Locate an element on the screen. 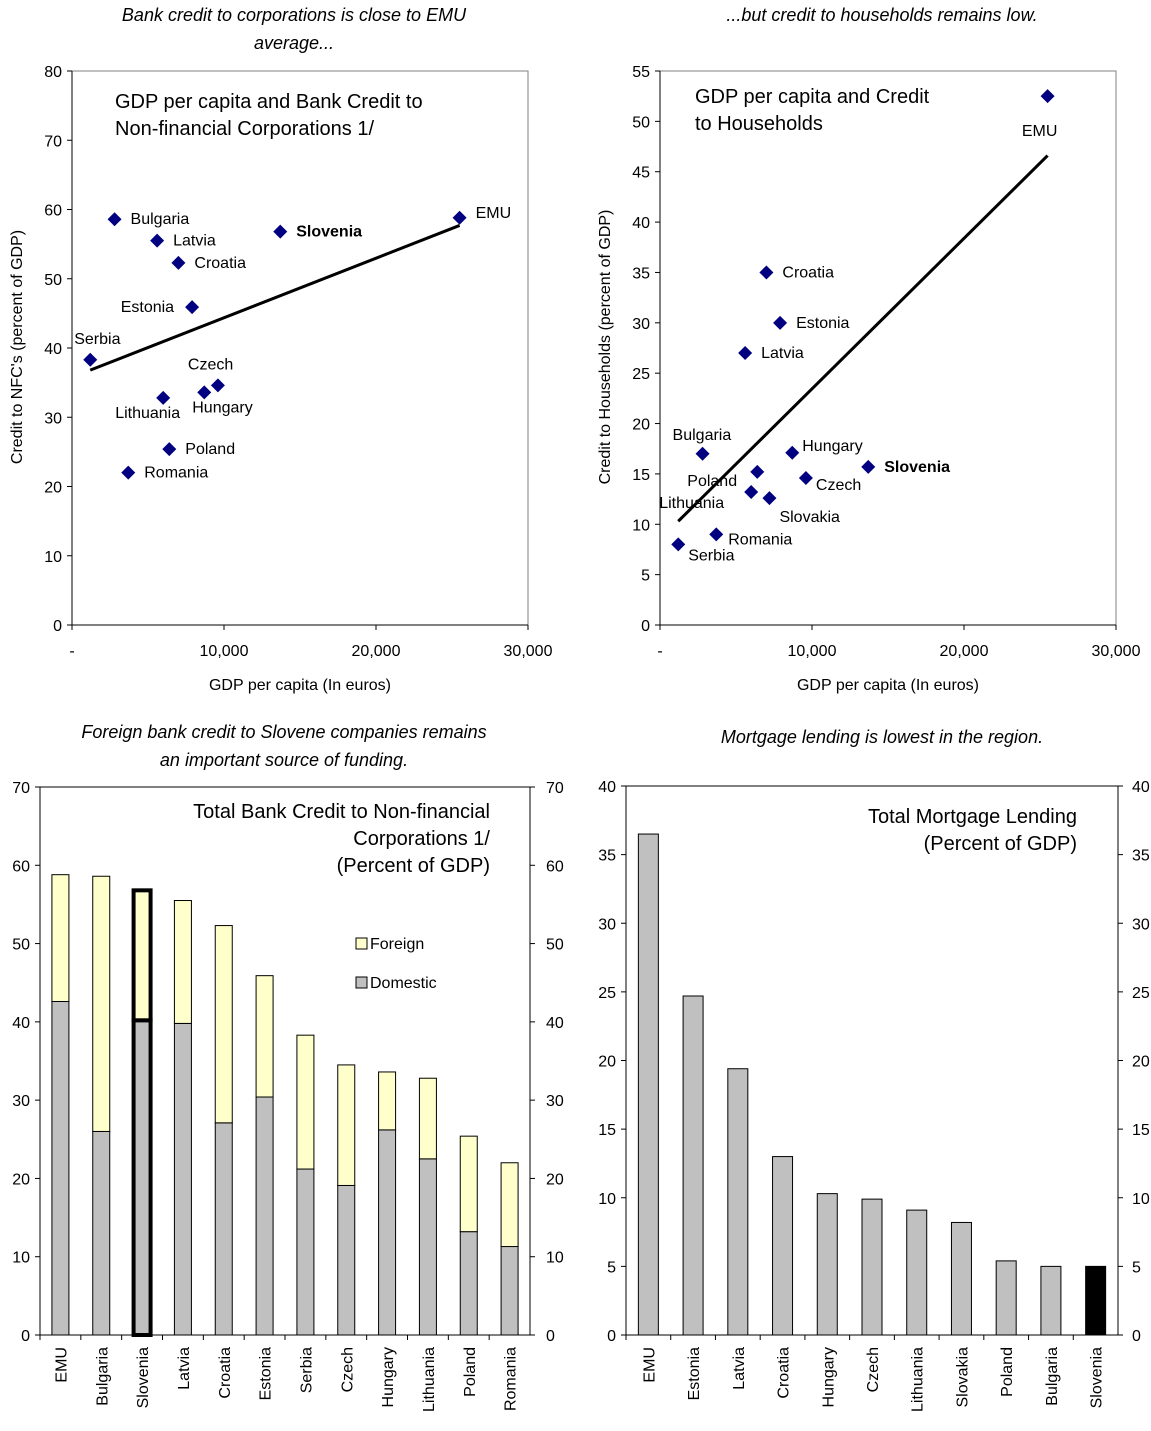 The height and width of the screenshot is (1431, 1151). legend-label-domestic: Domestic is located at coordinates (403, 983).